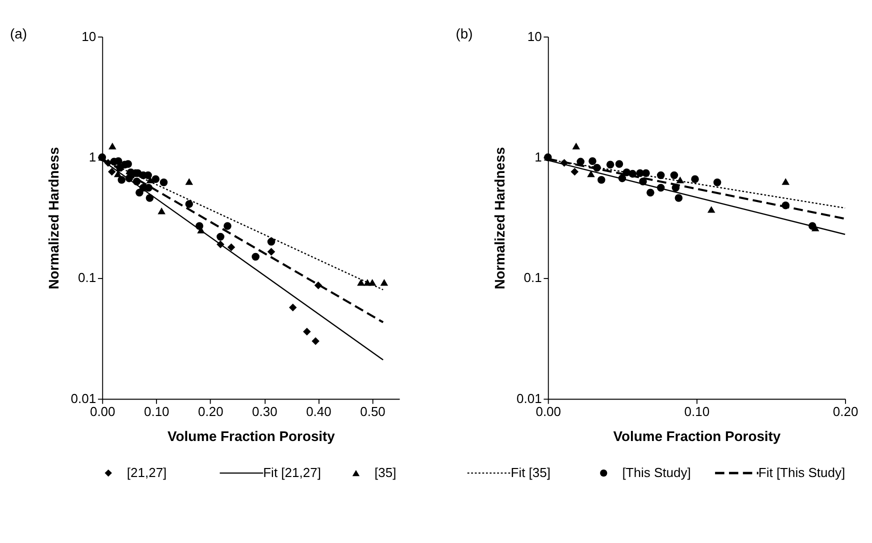 Image resolution: width=872 pixels, height=543 pixels. I want to click on legend-label: [21,27], so click(146, 472).